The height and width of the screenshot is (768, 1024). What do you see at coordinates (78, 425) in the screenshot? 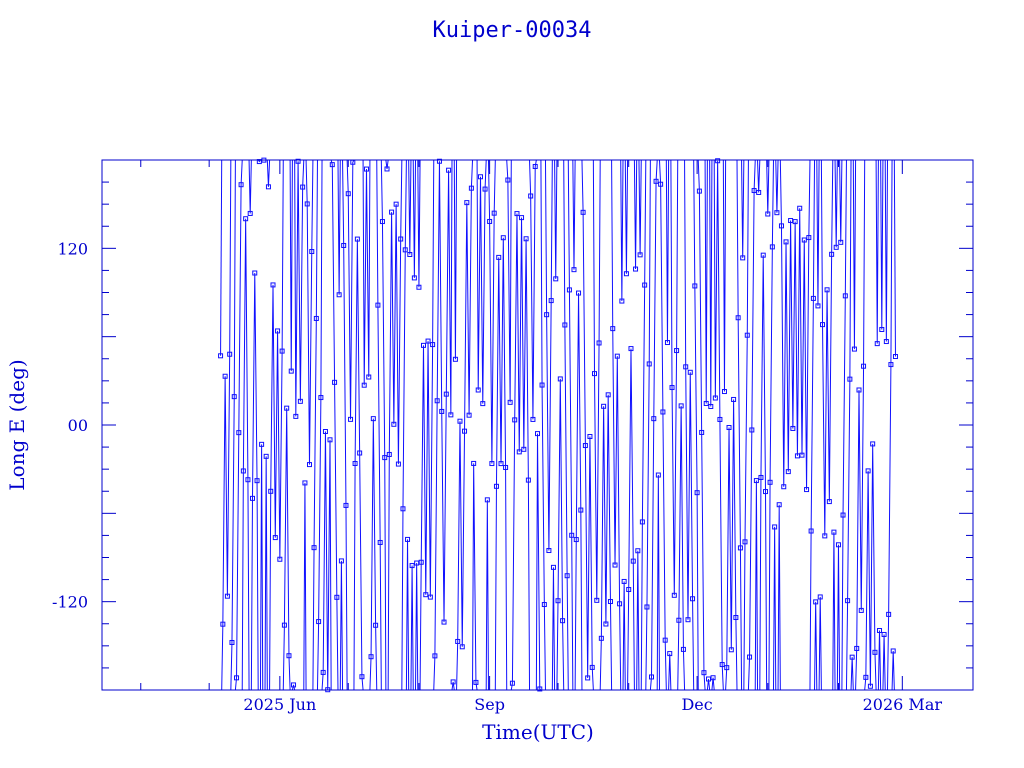
I see `y-tick-label: 00` at bounding box center [78, 425].